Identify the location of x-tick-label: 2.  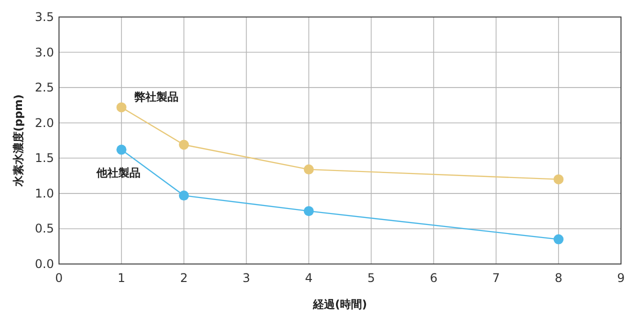
(184, 278).